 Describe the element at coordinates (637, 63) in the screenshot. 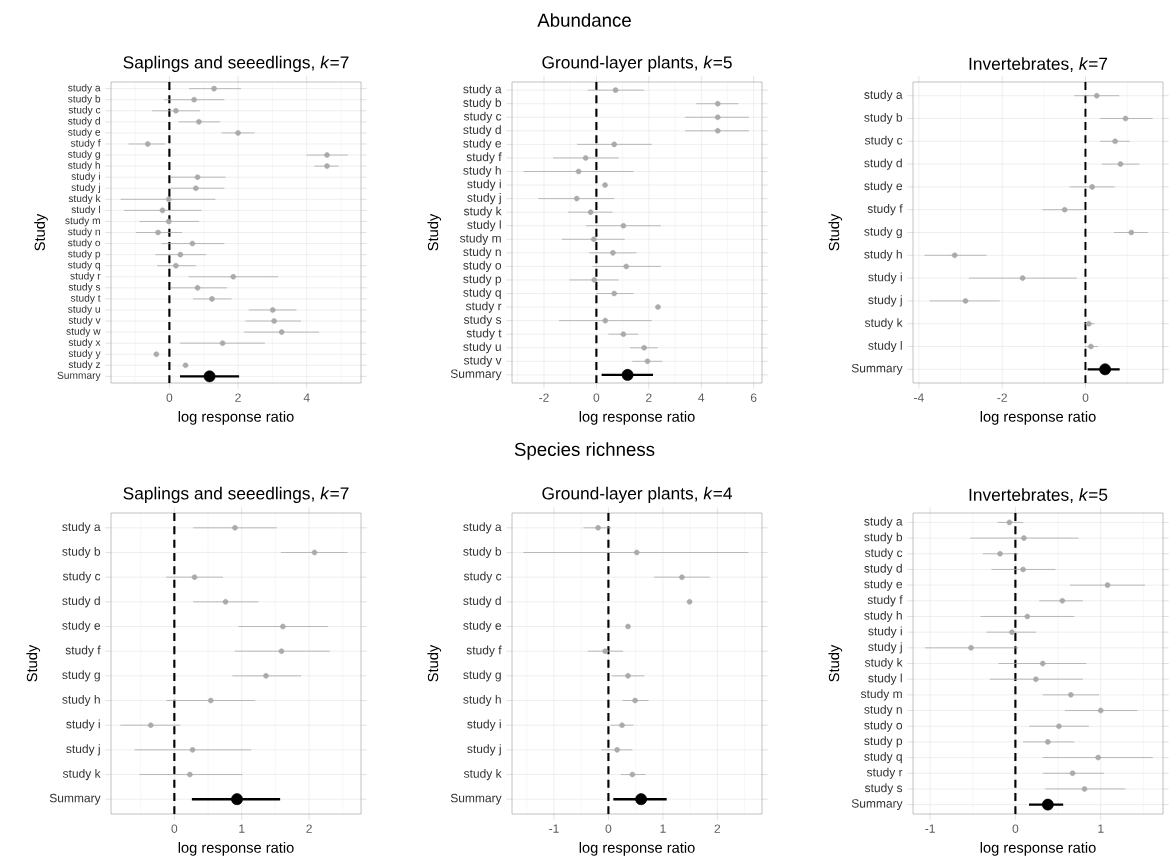

I see `chart-title: Ground-layer plants, k=5` at that location.